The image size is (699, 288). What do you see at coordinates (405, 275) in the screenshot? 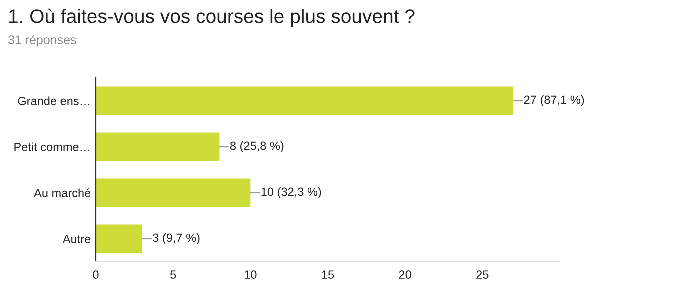
I see `x-tick-label: 20` at bounding box center [405, 275].